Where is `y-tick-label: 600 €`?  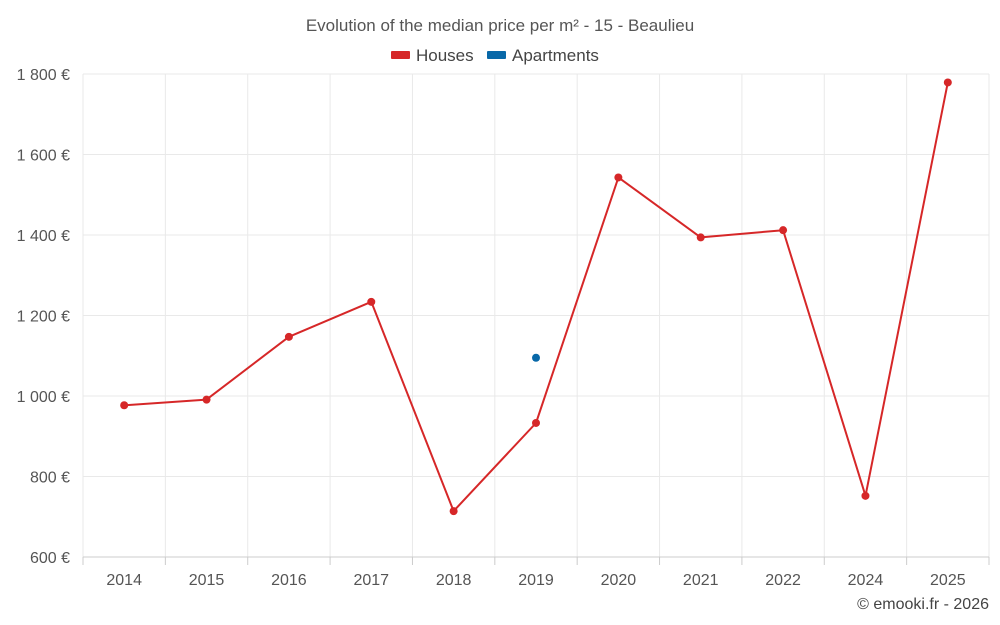 y-tick-label: 600 € is located at coordinates (50, 558).